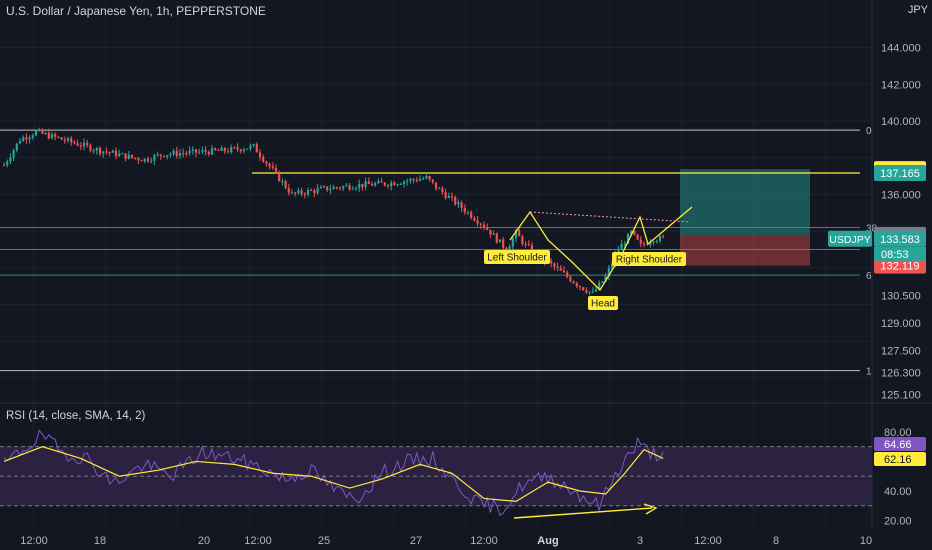  I want to click on price-axis-badge-133.583, so click(900, 238).